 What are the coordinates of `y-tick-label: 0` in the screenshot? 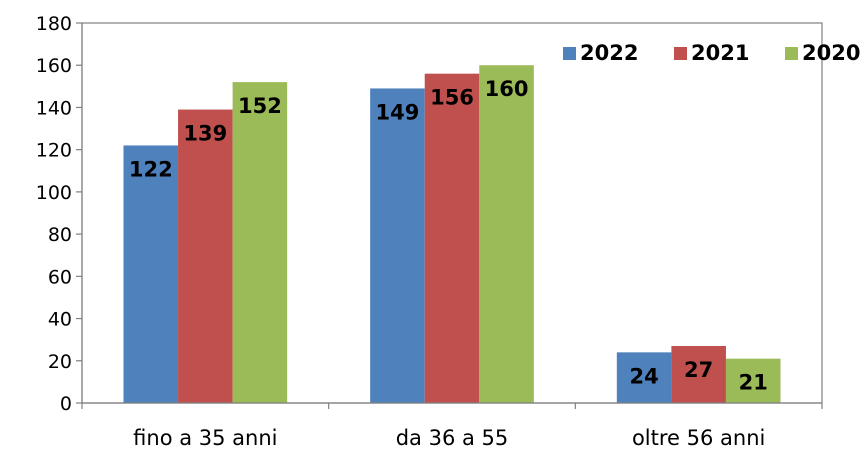 It's located at (66, 404).